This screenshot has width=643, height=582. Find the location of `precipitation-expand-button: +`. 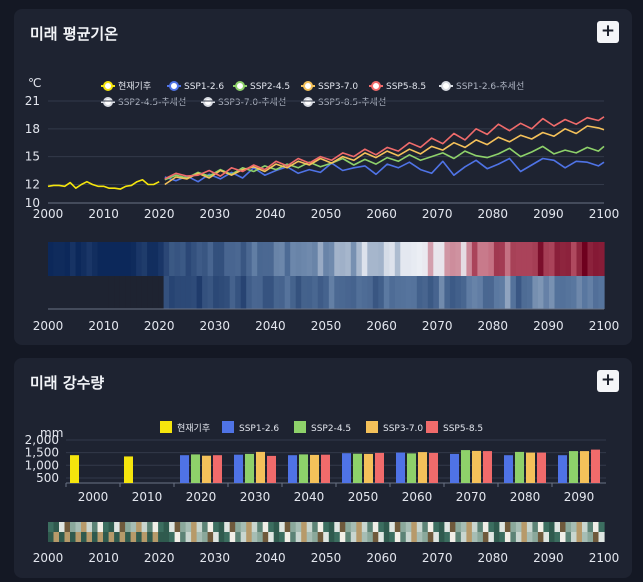

precipitation-expand-button: + is located at coordinates (608, 381).